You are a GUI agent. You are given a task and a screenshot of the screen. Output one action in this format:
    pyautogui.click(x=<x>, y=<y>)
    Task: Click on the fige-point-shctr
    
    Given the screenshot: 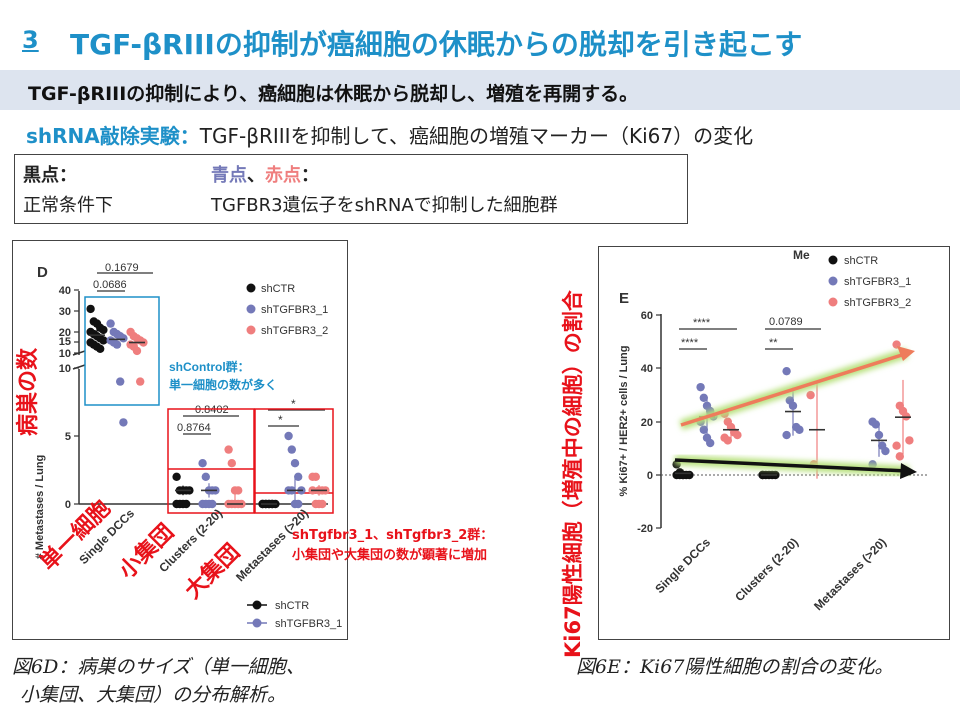 What is the action you would take?
    pyautogui.click(x=683, y=475)
    